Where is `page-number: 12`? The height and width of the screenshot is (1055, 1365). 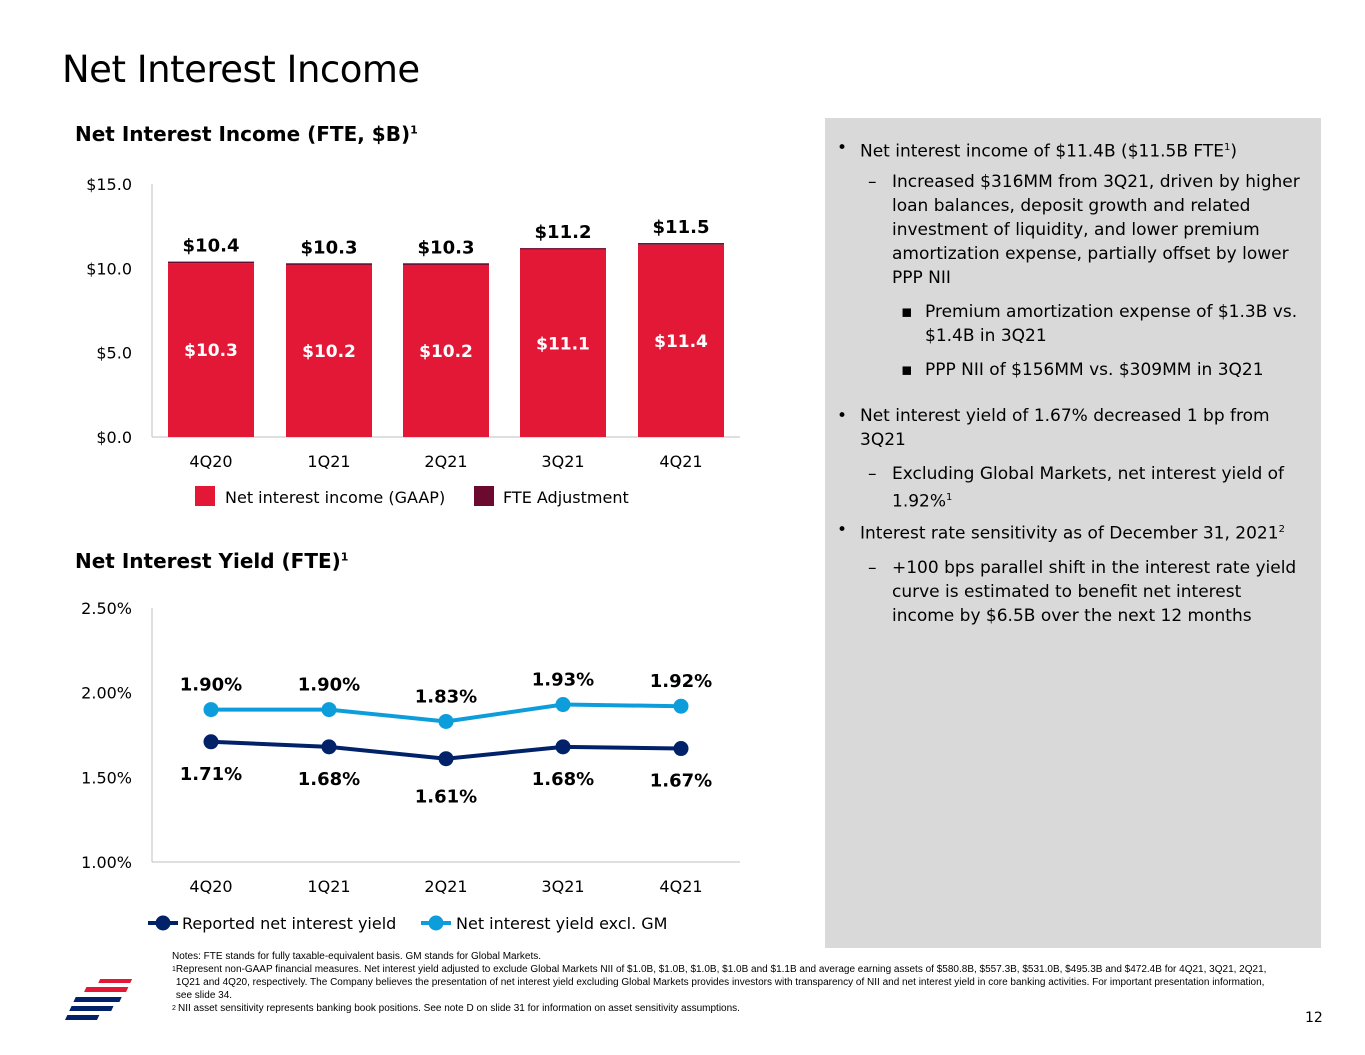 page-number: 12 is located at coordinates (1314, 1018).